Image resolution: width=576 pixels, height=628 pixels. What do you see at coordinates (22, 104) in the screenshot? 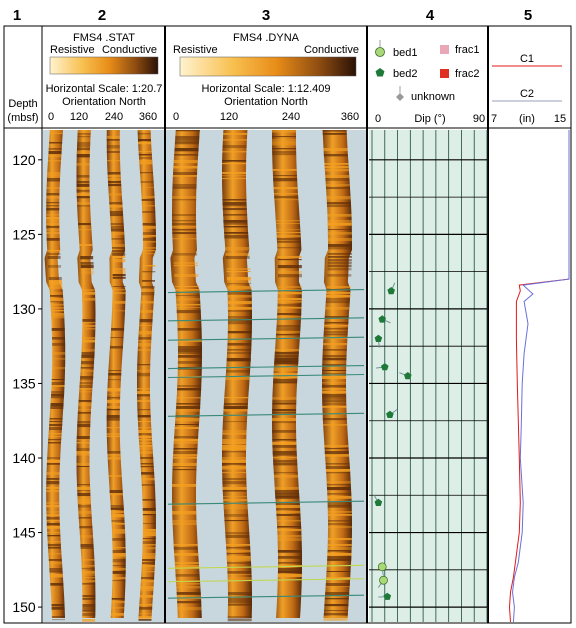
I see `depth-label: Depth` at bounding box center [22, 104].